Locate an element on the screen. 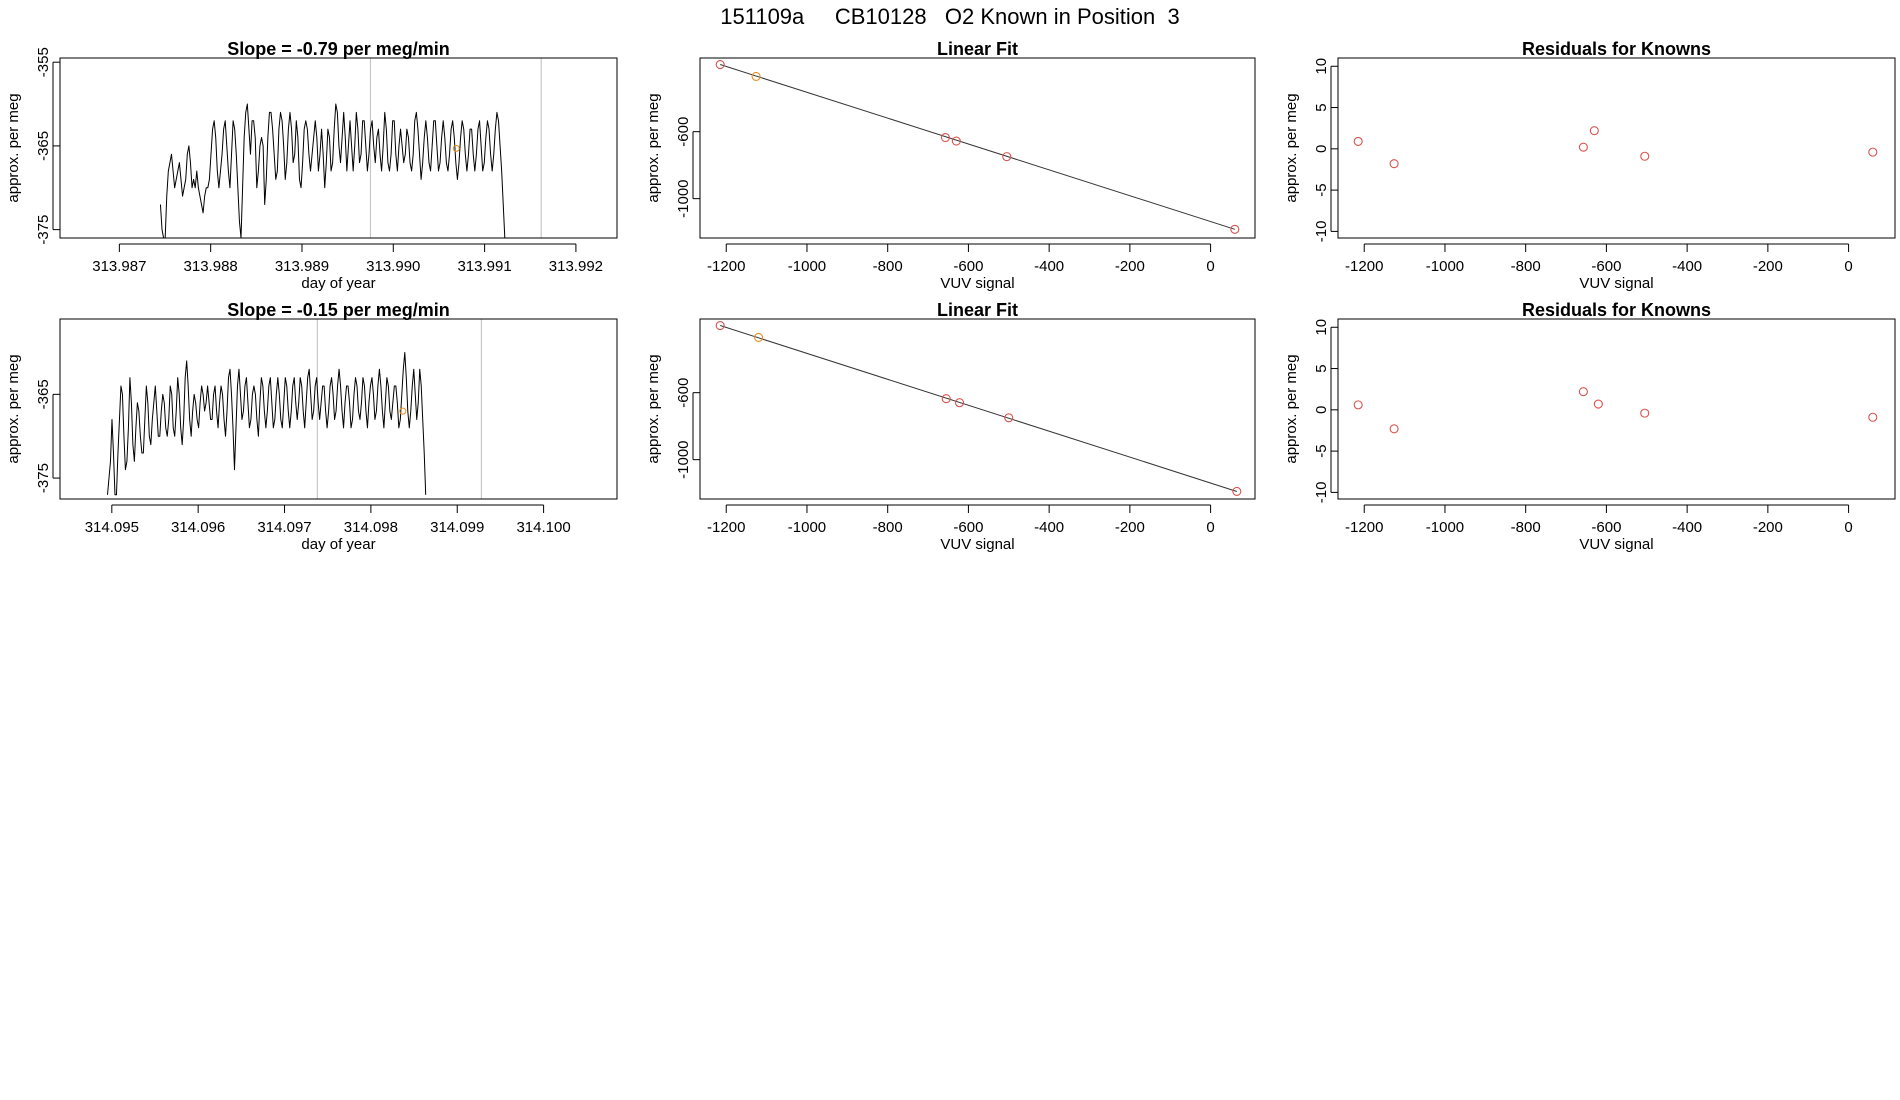 This screenshot has width=1900, height=1100. page-title: 151109a CB10128 O2 Known in Position 3 is located at coordinates (950, 16).